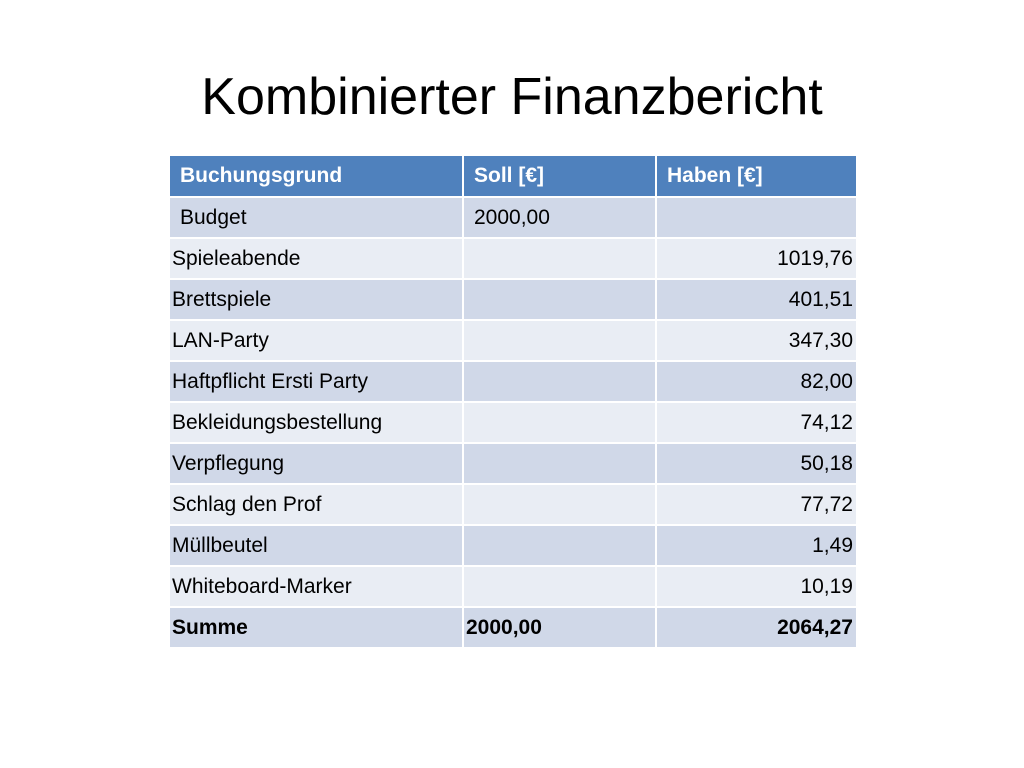  Describe the element at coordinates (756, 382) in the screenshot. I see `row-haben: 82,00` at that location.